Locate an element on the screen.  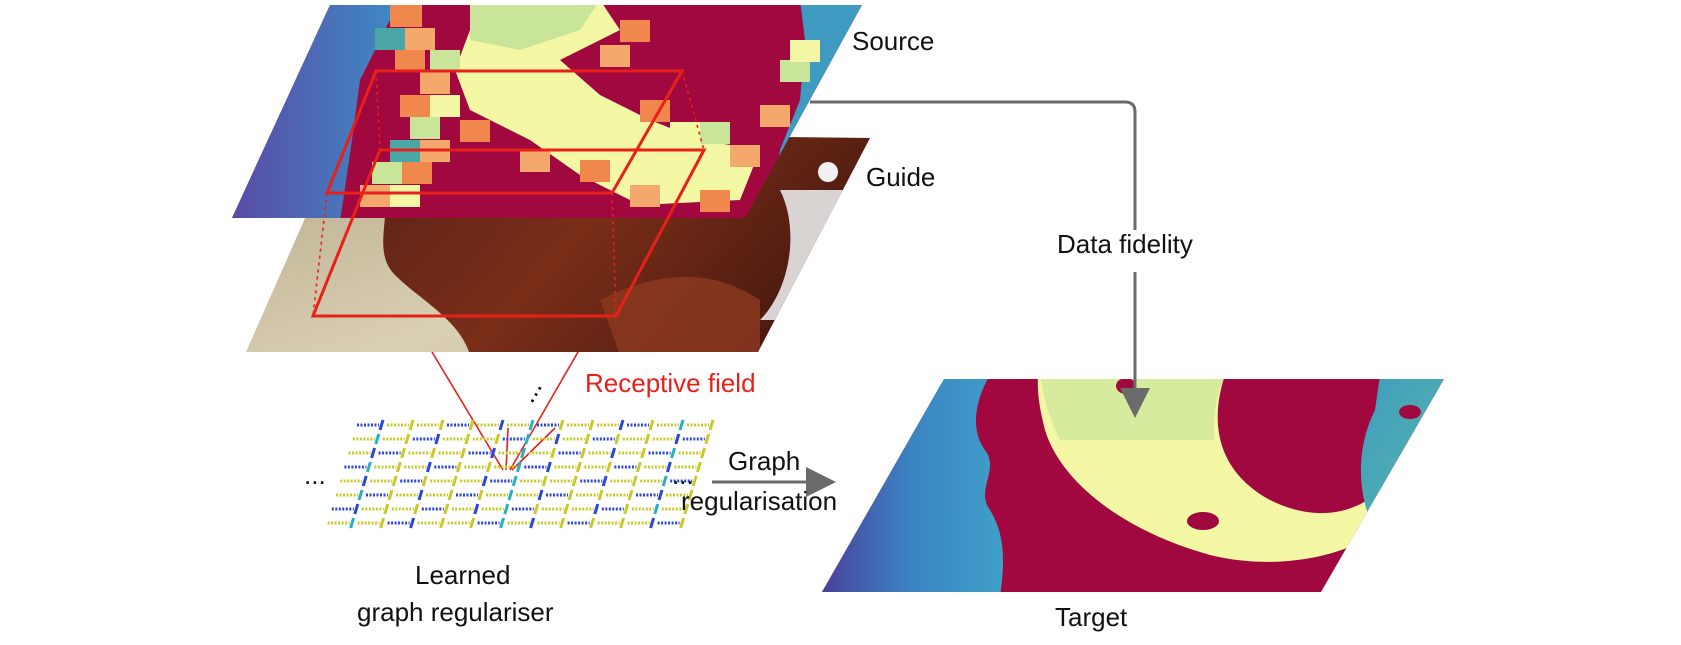
source-green-region is located at coordinates (535, 27).